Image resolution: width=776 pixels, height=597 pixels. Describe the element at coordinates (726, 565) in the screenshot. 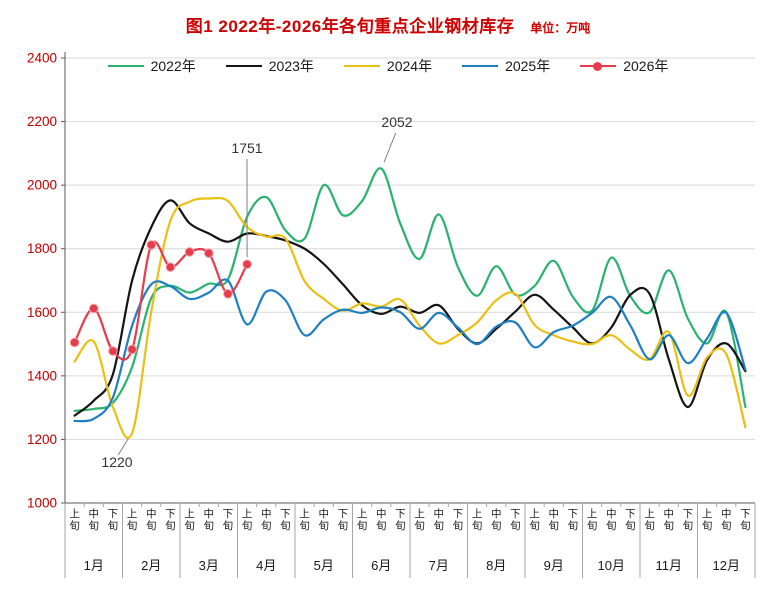

I see `x-month-label: 12月` at that location.